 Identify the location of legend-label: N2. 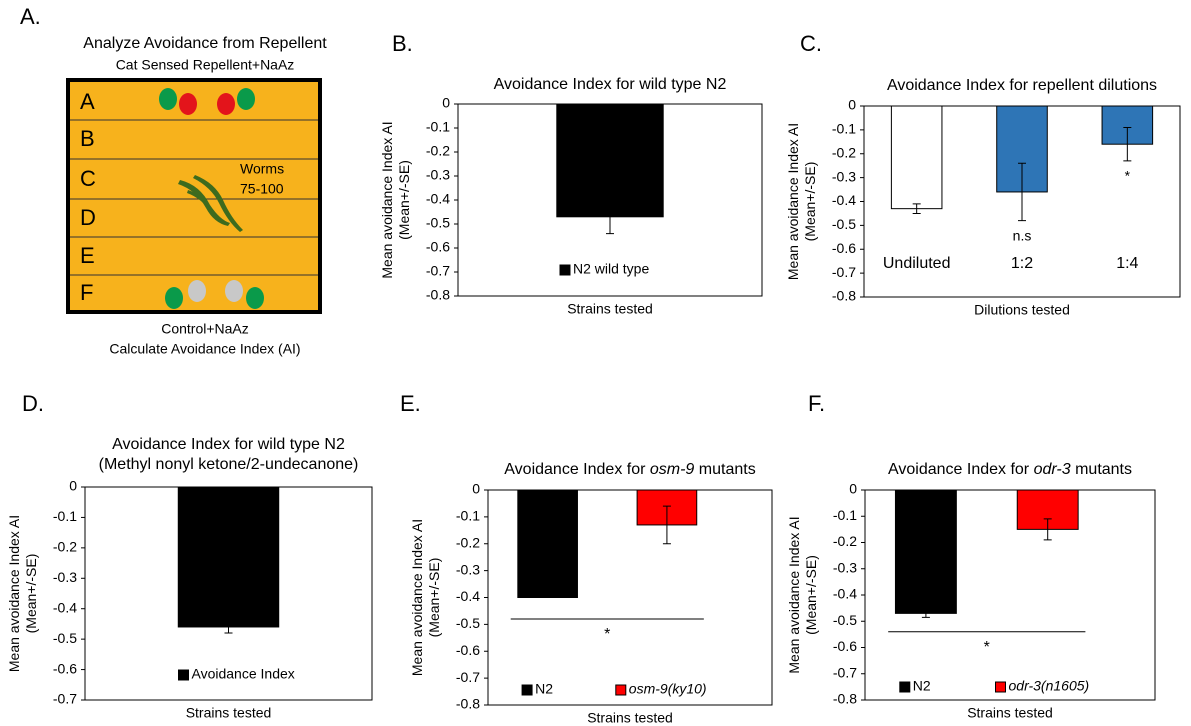
(544, 689).